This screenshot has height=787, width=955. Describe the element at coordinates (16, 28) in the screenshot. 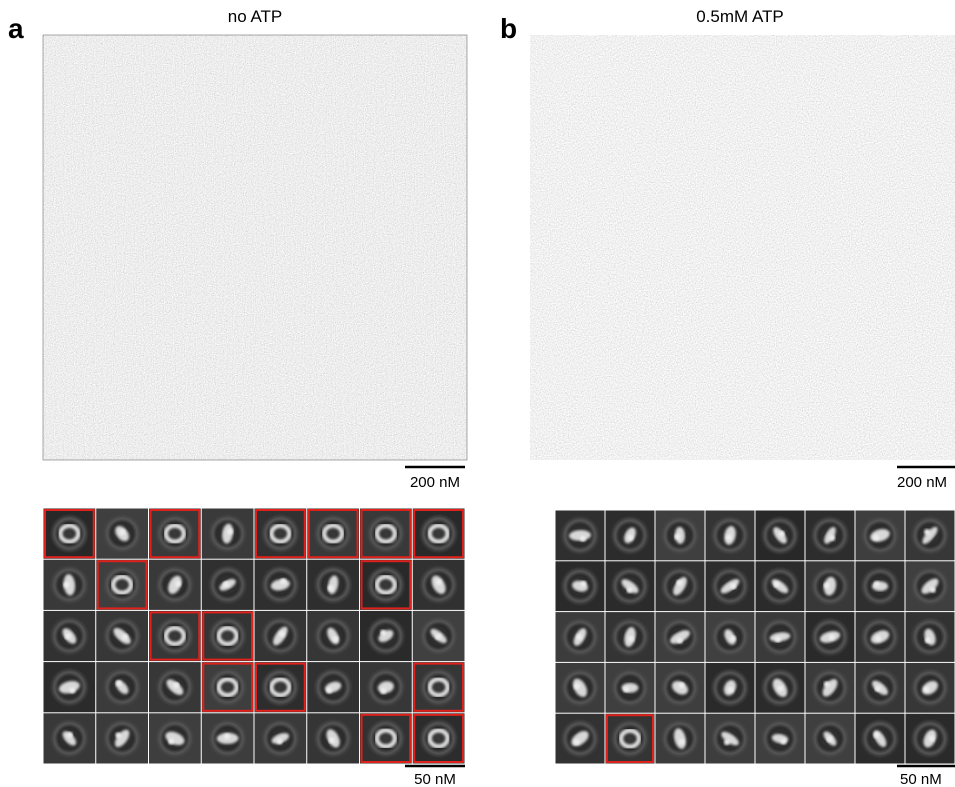

I see `panel-label: a` at that location.